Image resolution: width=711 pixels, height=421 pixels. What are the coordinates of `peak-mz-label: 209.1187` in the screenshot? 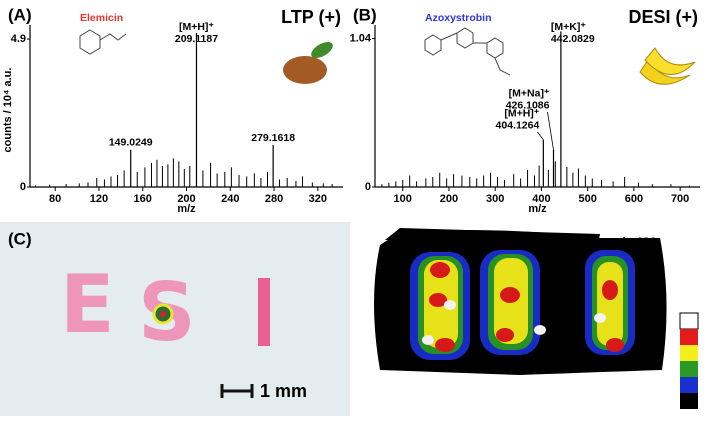 It's located at (196, 39).